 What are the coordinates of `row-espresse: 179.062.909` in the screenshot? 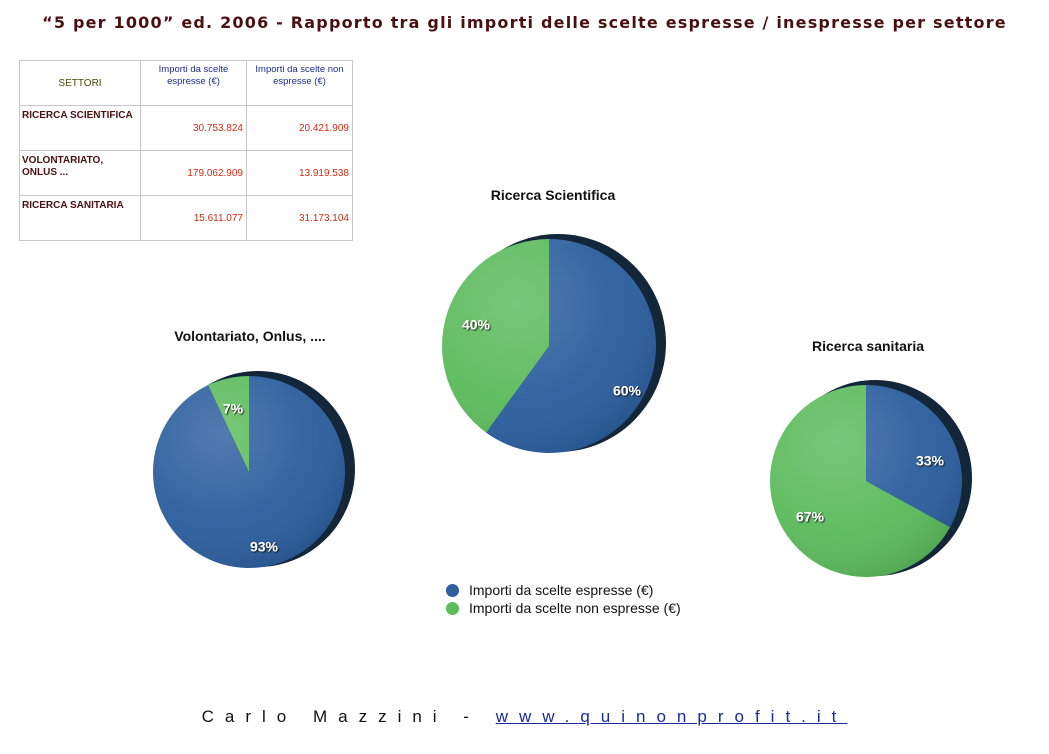 It's located at (193, 173).